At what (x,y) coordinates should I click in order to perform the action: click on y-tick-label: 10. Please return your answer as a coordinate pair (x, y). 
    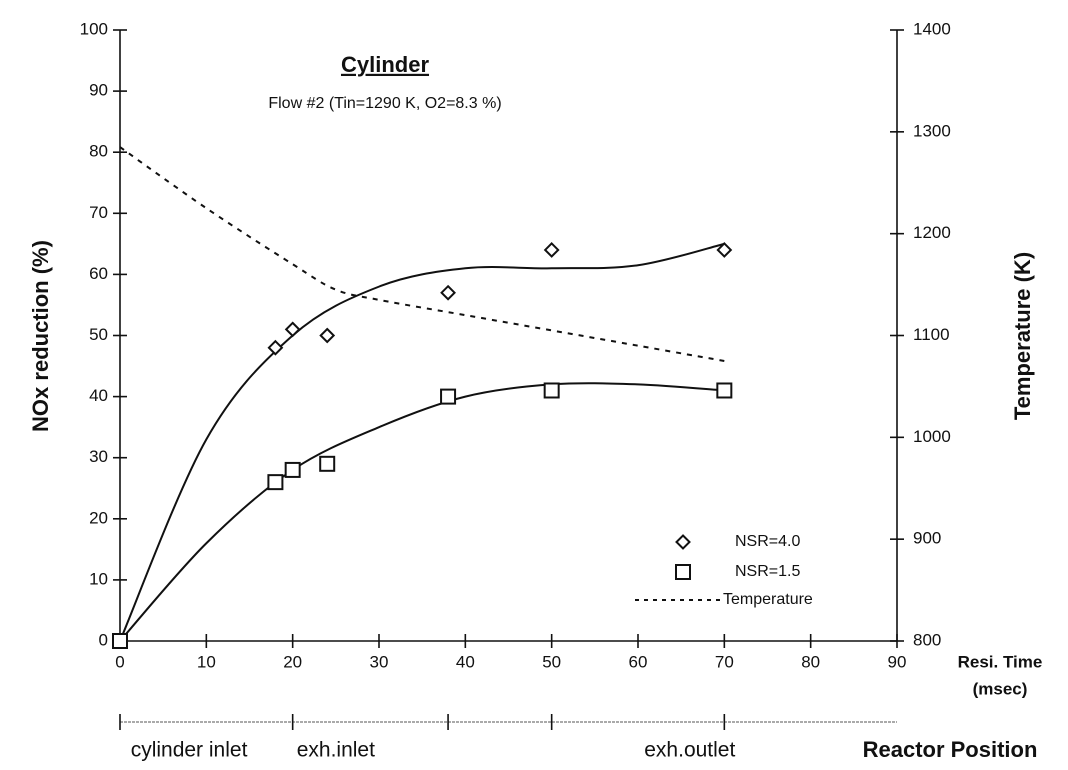
    Looking at the image, I should click on (98, 578).